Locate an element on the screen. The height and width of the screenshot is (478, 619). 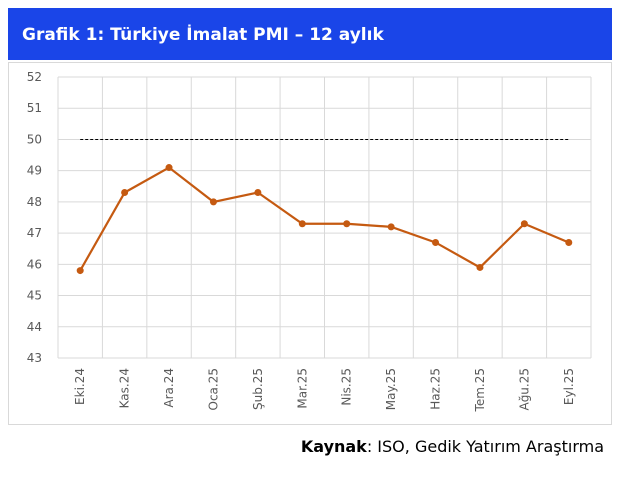
title-bar is located at coordinates (310, 34).